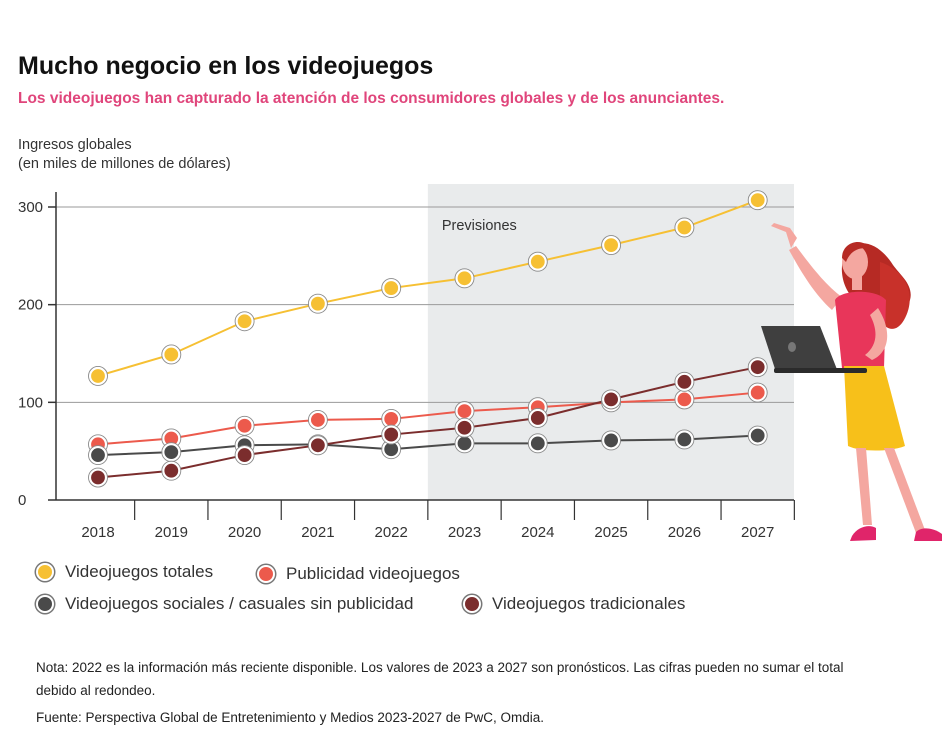  What do you see at coordinates (757, 532) in the screenshot?
I see `x-tick-label: 2027` at bounding box center [757, 532].